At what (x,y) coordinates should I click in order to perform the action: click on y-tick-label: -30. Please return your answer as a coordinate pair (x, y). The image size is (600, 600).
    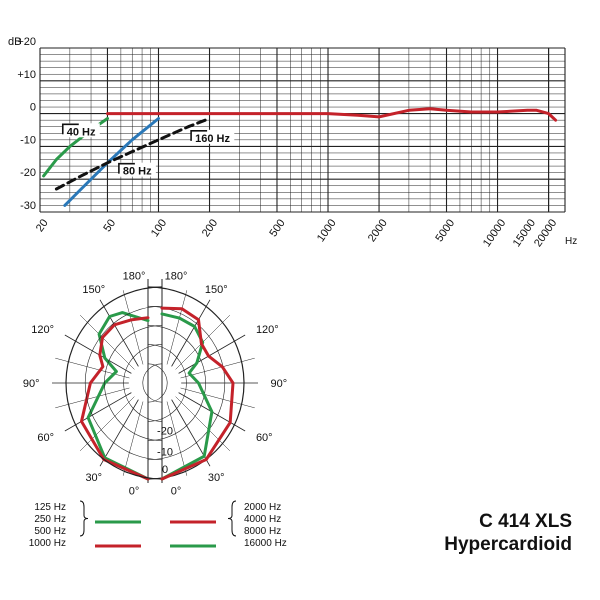
    Looking at the image, I should click on (28, 206).